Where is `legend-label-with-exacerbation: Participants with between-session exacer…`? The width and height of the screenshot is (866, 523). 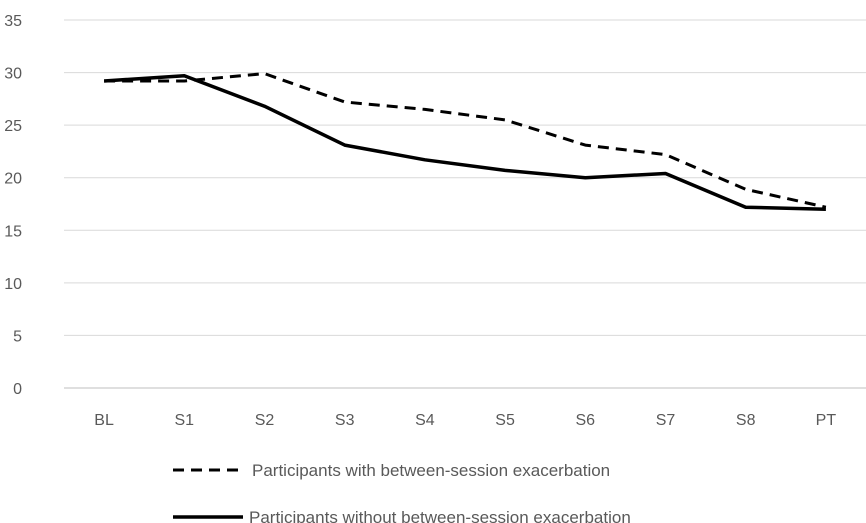 legend-label-with-exacerbation: Participants with between-session exacer… is located at coordinates (431, 470).